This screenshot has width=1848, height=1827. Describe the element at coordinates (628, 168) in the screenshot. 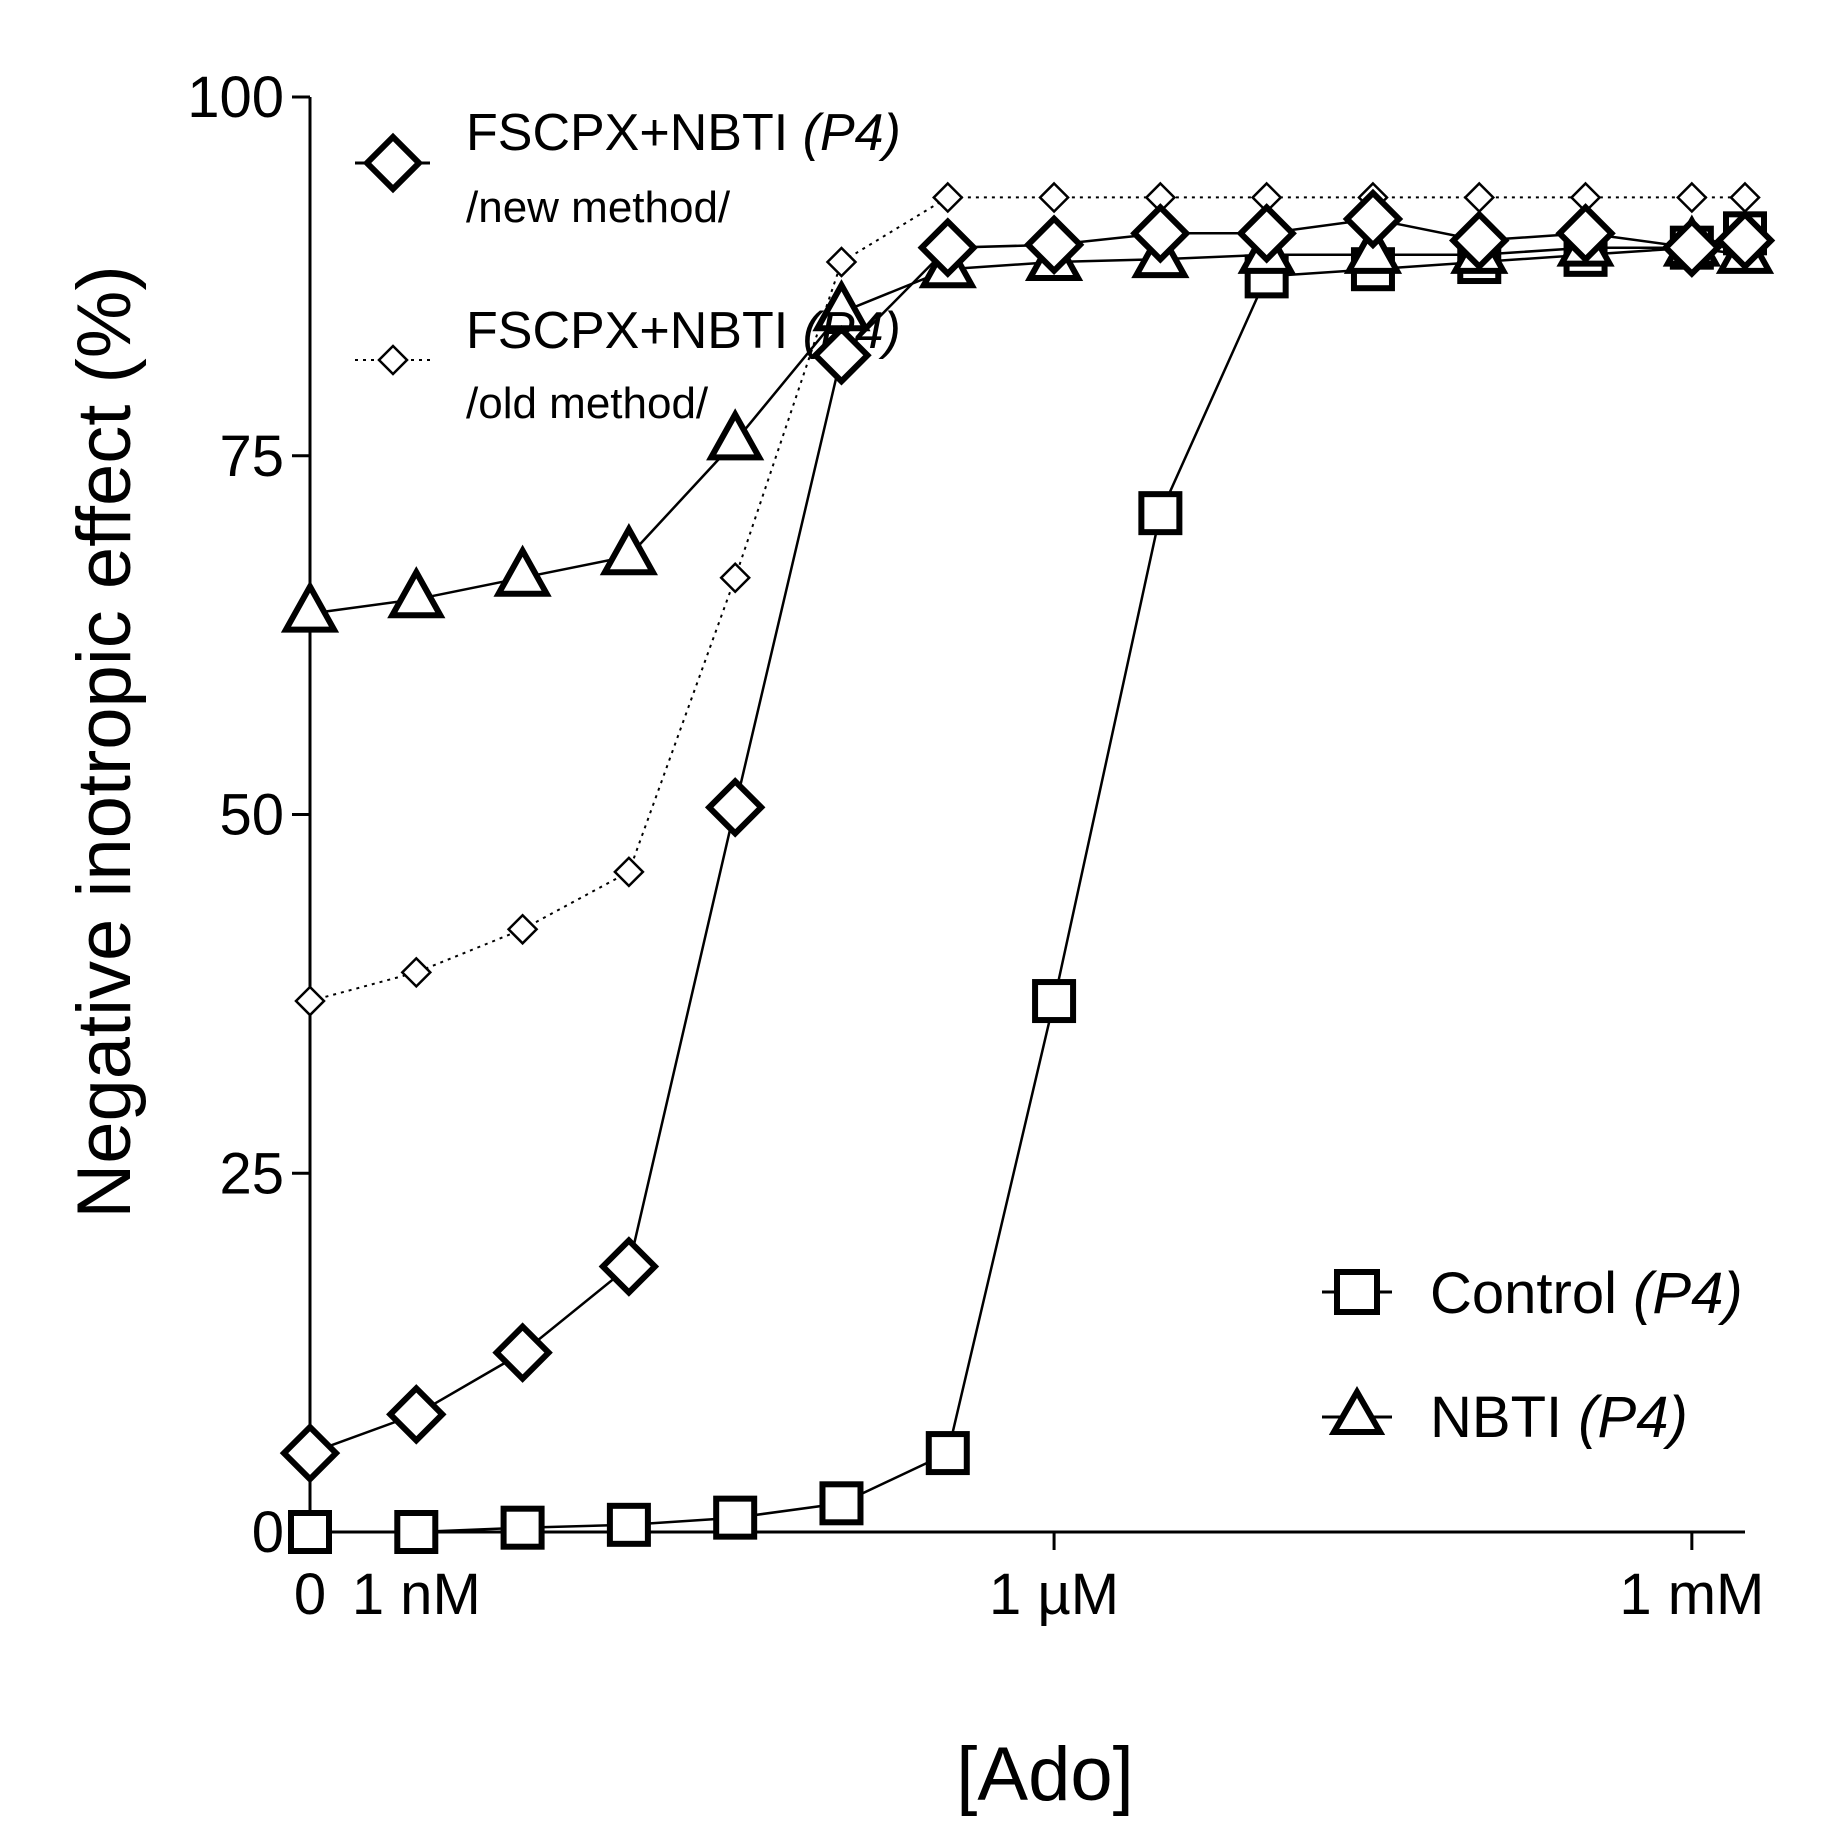

I see `legend-entry-new-method: FSCPX+NBTI (P4) /new method/` at that location.